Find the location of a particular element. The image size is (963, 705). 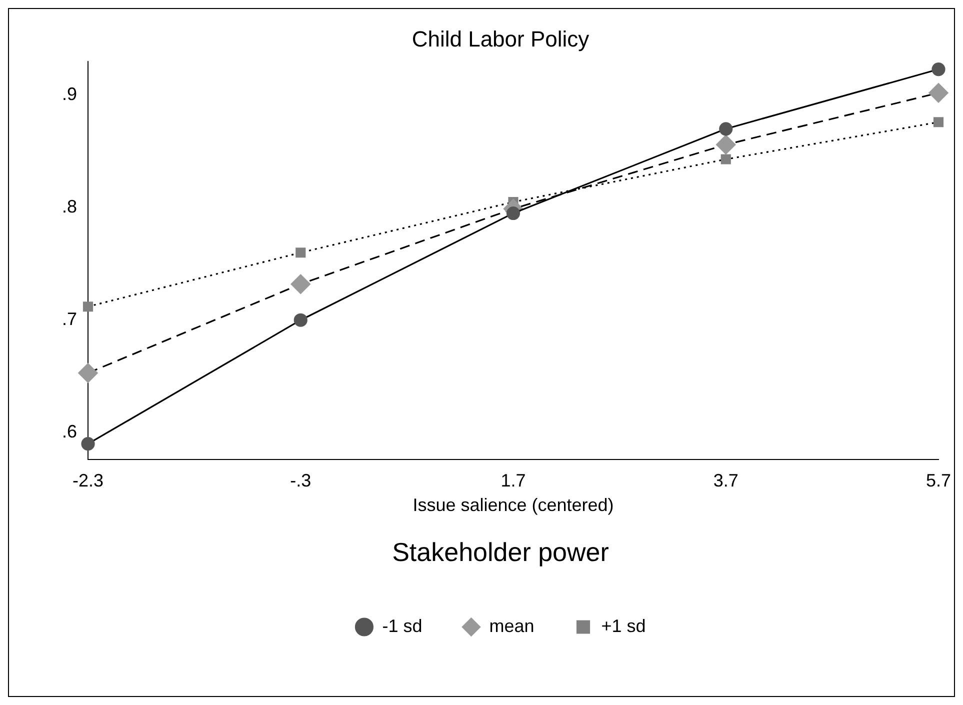

y-tick-label: .9 is located at coordinates (70, 94).